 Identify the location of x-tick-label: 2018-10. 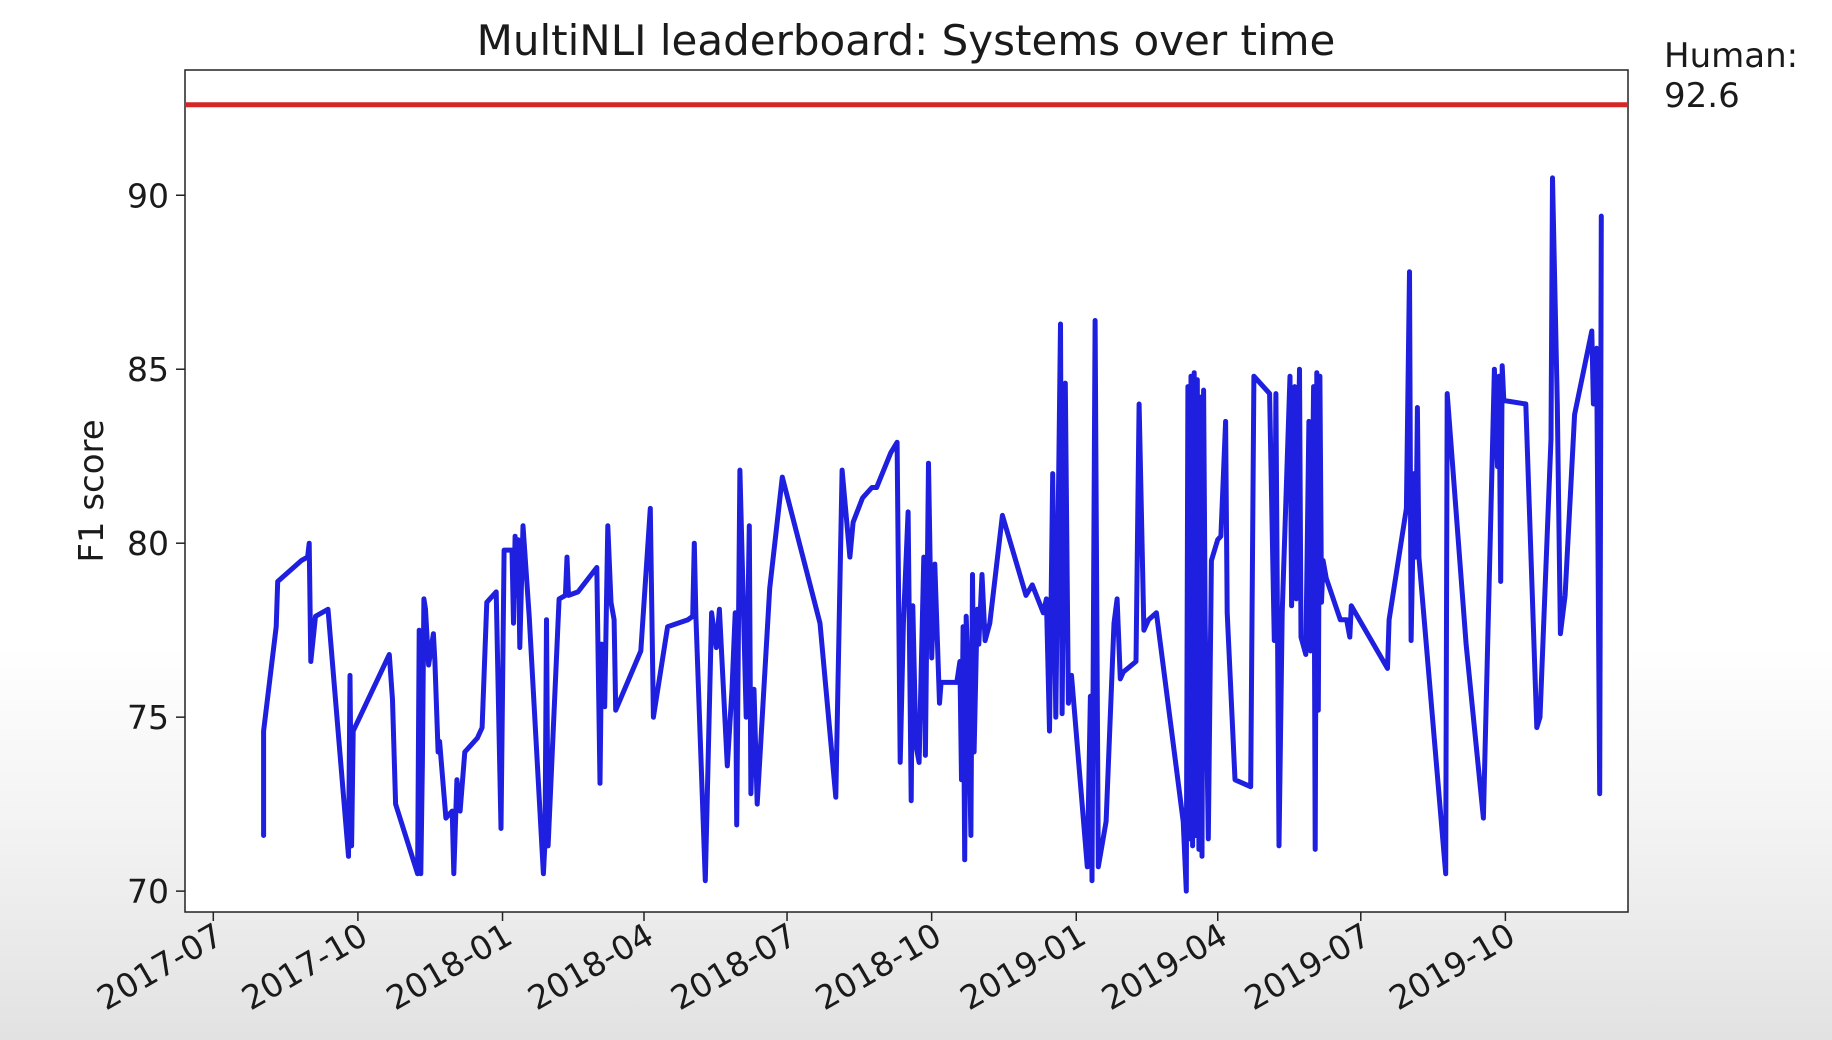
(878, 966).